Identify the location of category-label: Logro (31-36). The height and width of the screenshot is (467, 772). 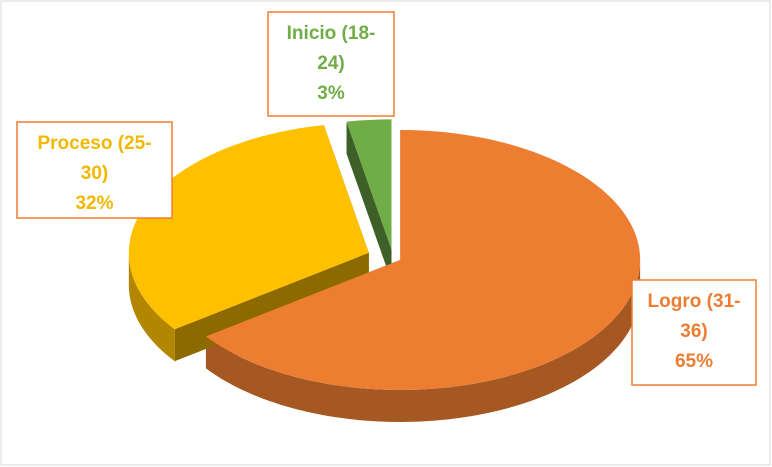
(694, 316).